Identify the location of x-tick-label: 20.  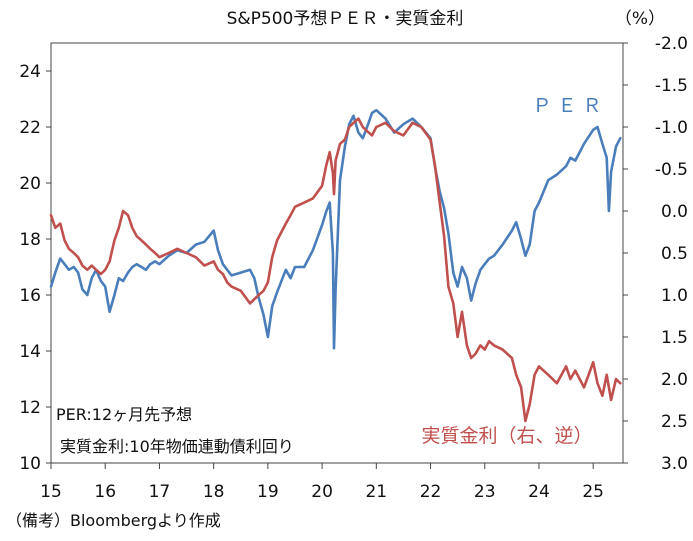
(322, 492).